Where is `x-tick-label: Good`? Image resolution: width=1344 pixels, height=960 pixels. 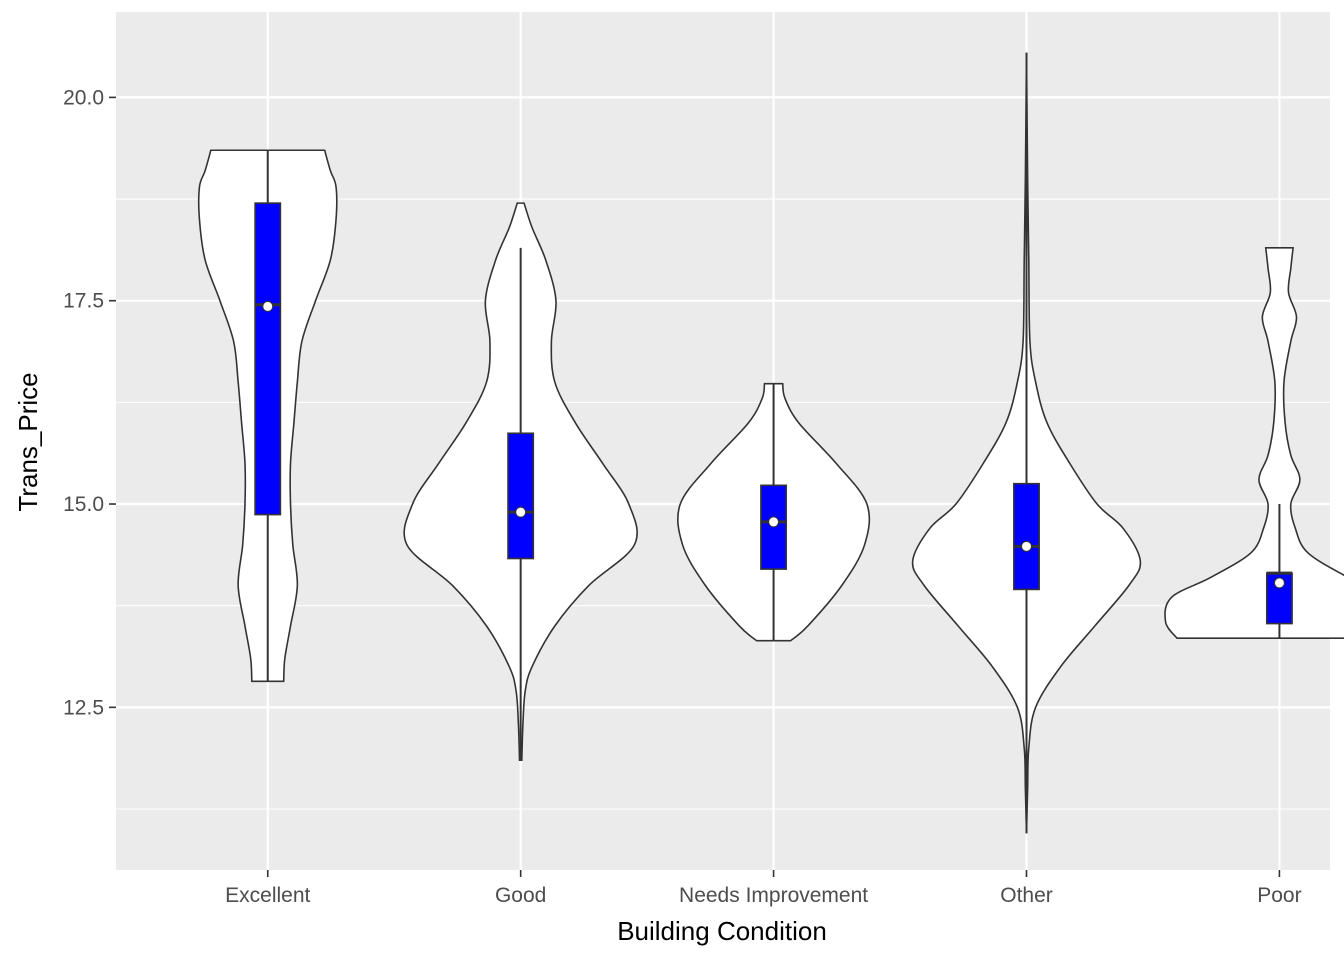 x-tick-label: Good is located at coordinates (520, 895).